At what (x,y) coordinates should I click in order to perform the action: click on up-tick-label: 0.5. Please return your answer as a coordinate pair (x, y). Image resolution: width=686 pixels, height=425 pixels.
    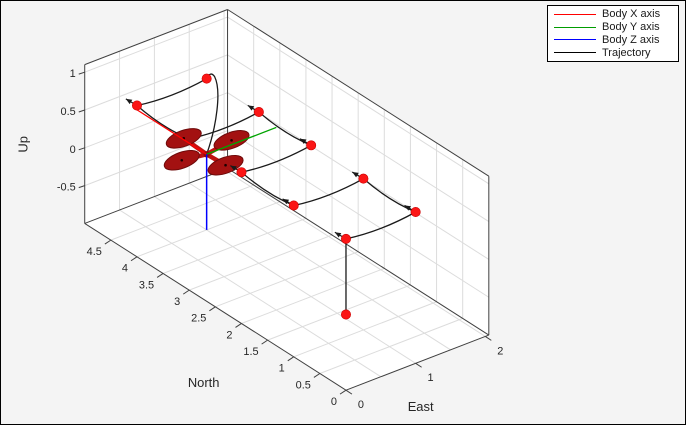
    Looking at the image, I should click on (68, 112).